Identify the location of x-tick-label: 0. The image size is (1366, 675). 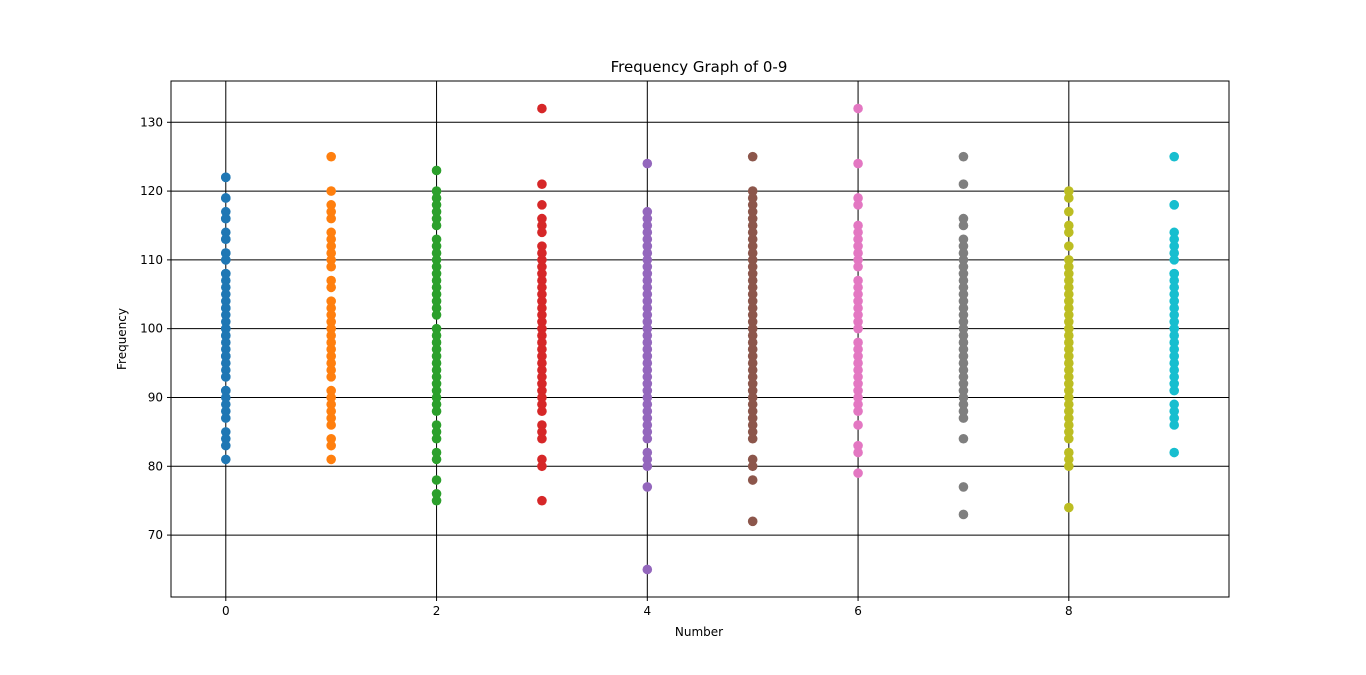
(226, 611).